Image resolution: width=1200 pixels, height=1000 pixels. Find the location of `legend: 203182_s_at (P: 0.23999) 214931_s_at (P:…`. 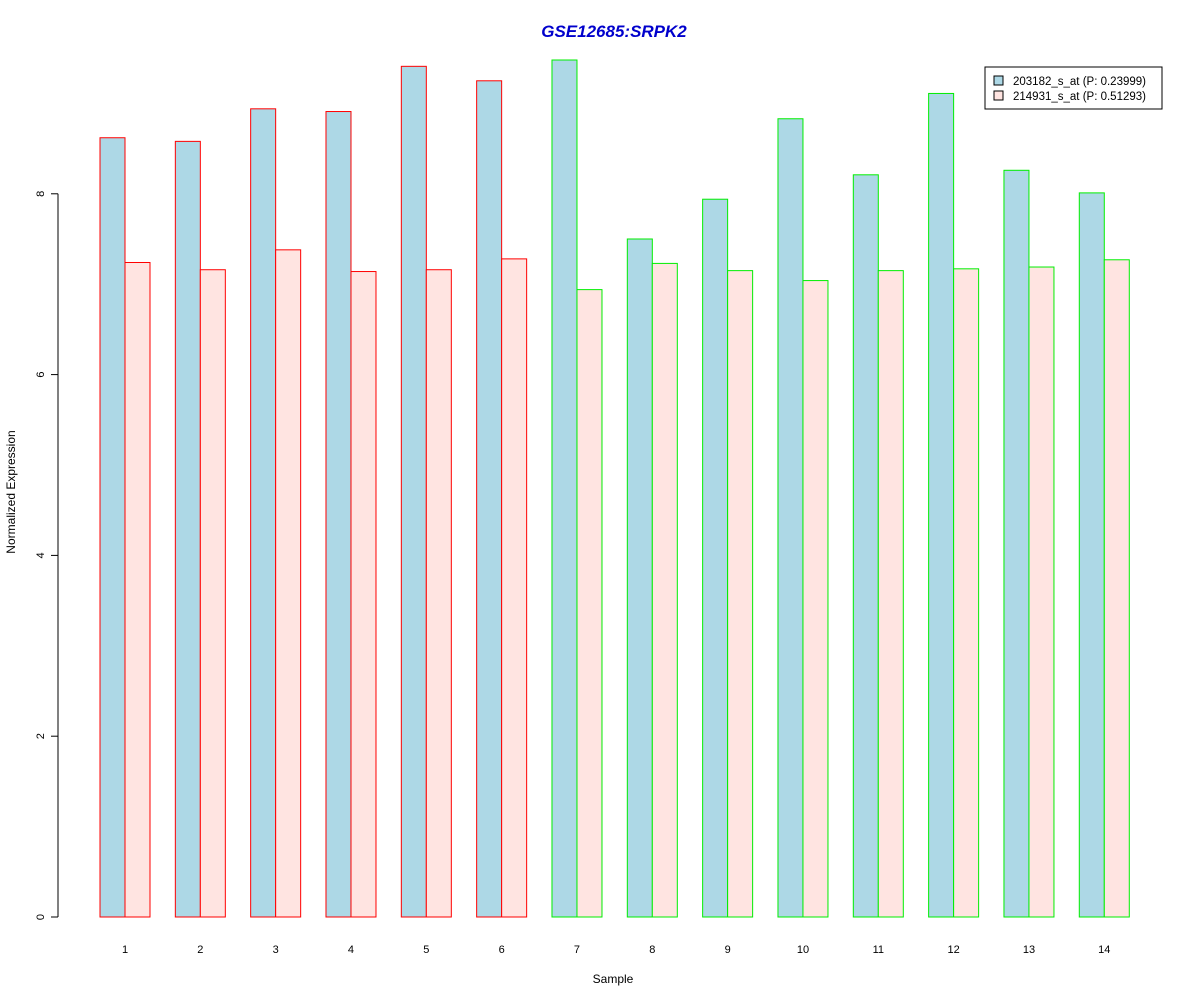

legend: 203182_s_at (P: 0.23999) 214931_s_at (P:… is located at coordinates (1073, 88).